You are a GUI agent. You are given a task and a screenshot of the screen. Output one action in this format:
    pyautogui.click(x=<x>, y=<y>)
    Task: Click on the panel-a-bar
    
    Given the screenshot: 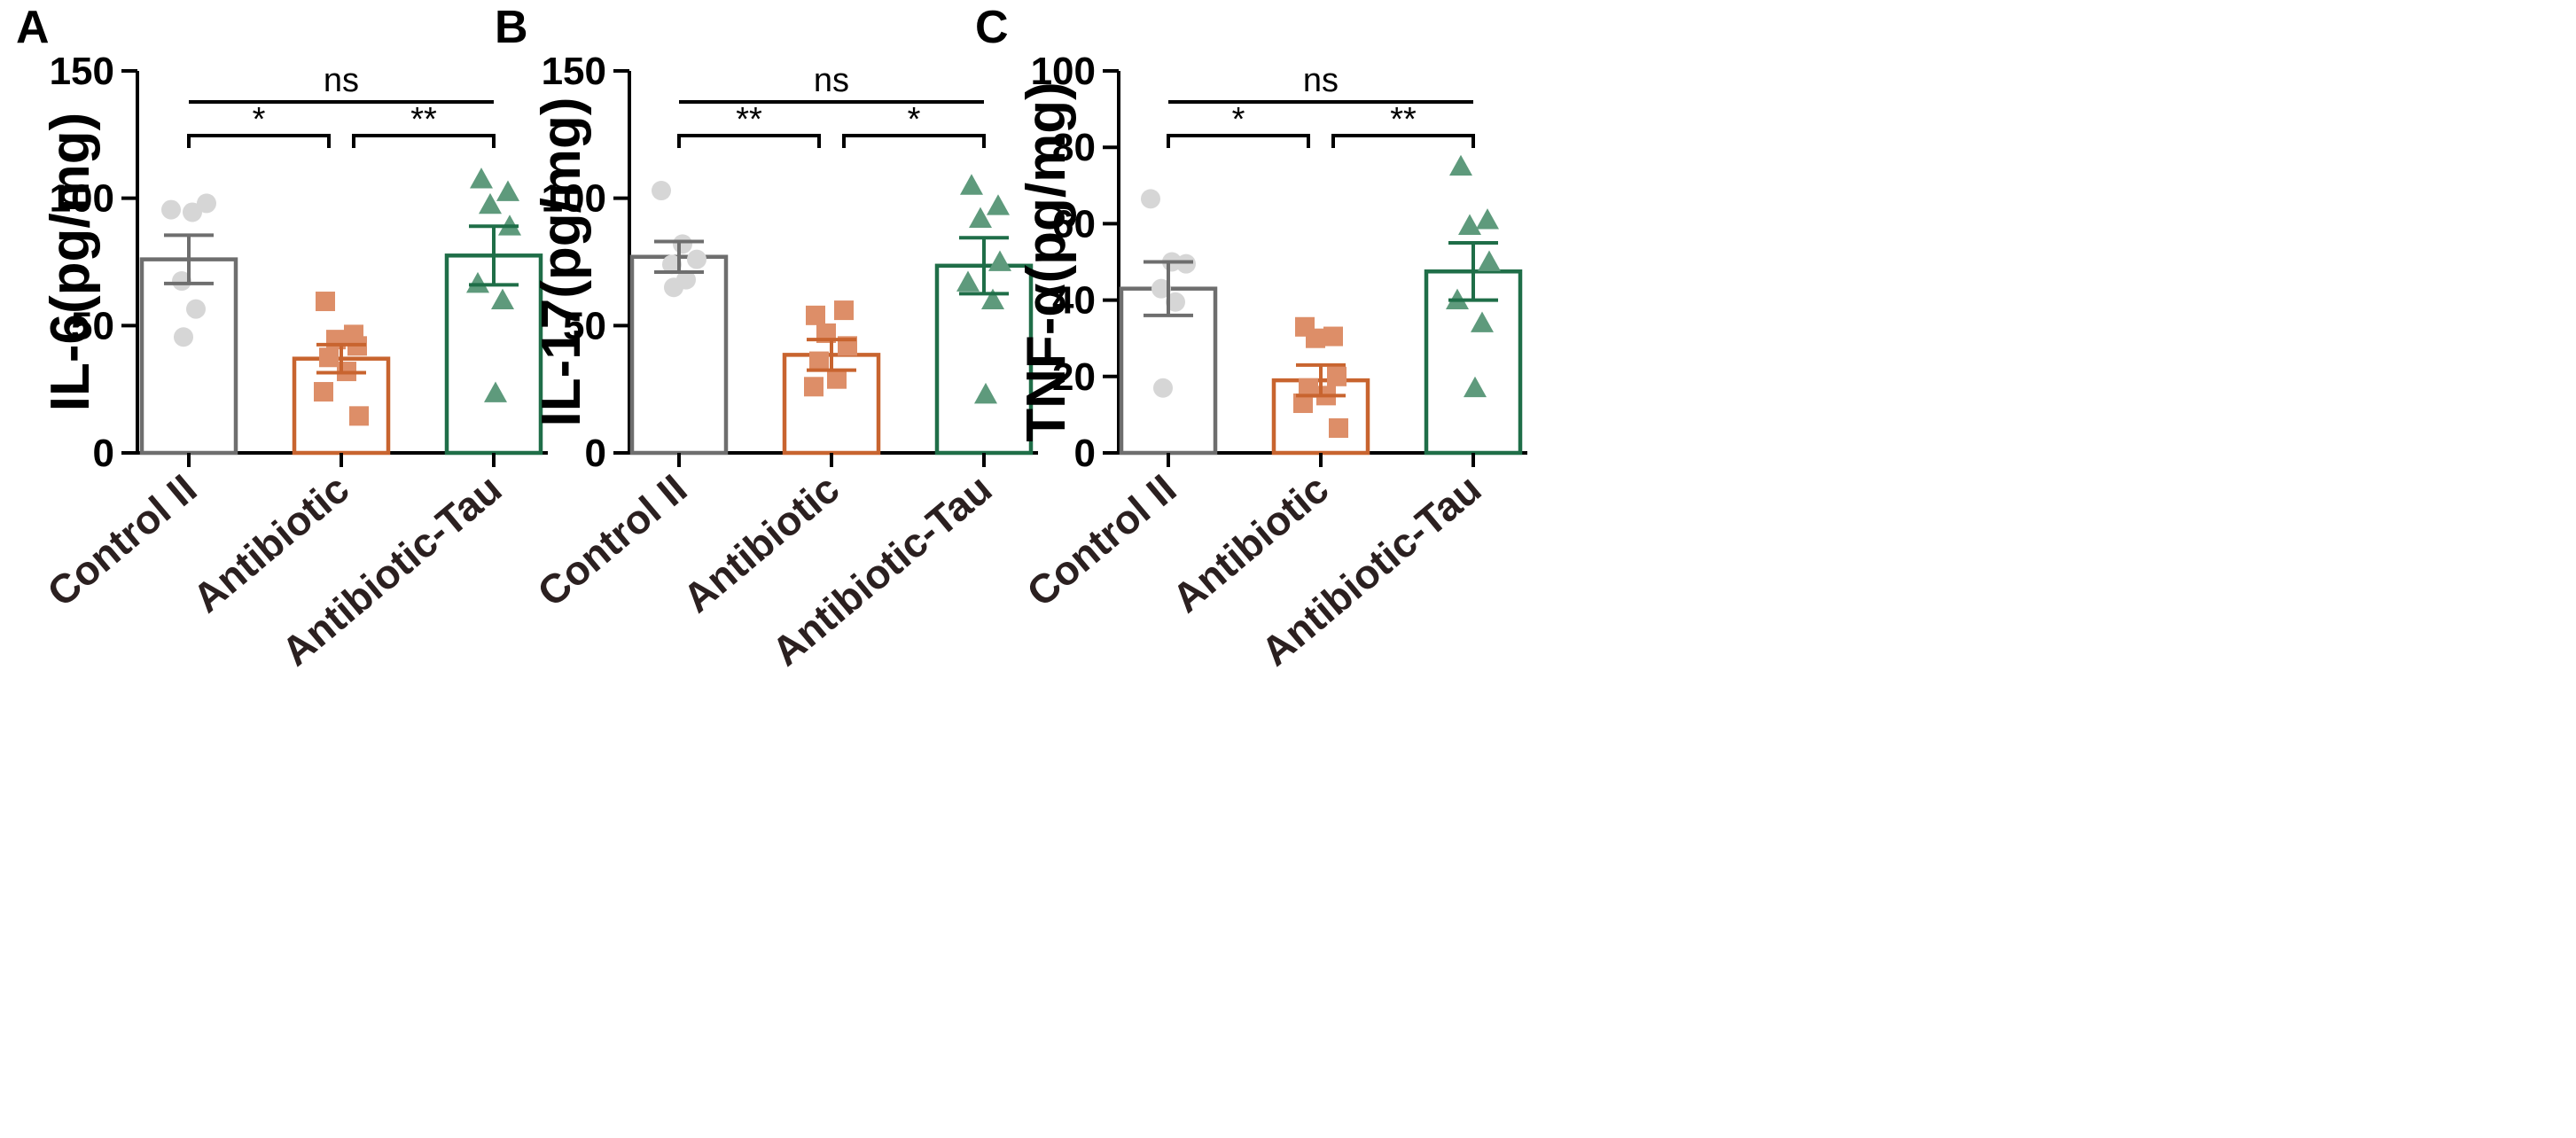 What is the action you would take?
    pyautogui.click(x=188, y=356)
    